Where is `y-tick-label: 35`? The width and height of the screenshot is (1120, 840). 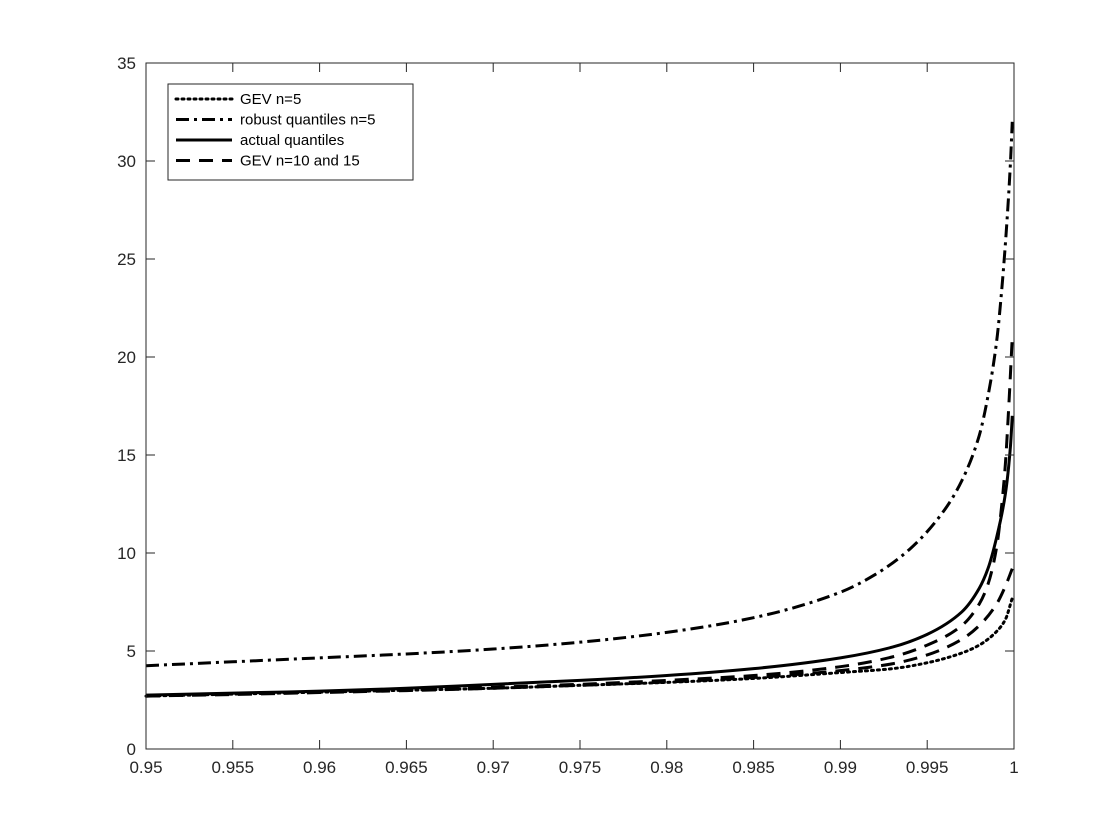 y-tick-label: 35 is located at coordinates (126, 63).